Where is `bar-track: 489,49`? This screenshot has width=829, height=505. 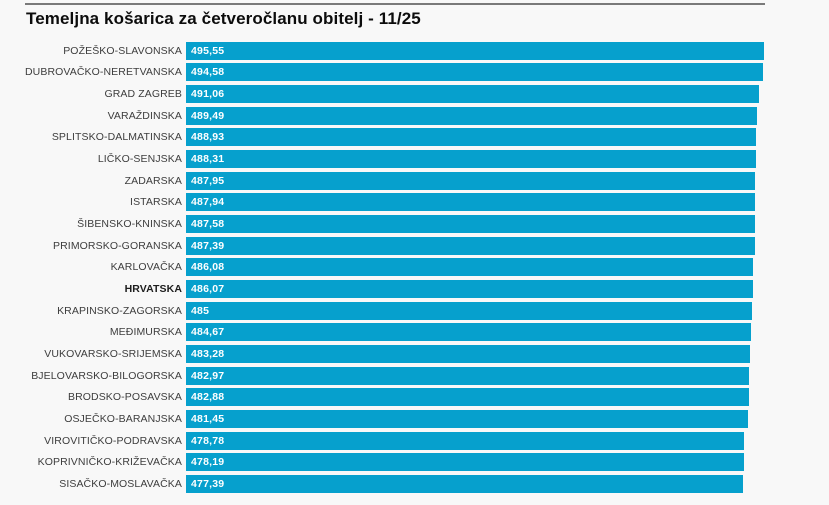 bar-track: 489,49 is located at coordinates (507, 115).